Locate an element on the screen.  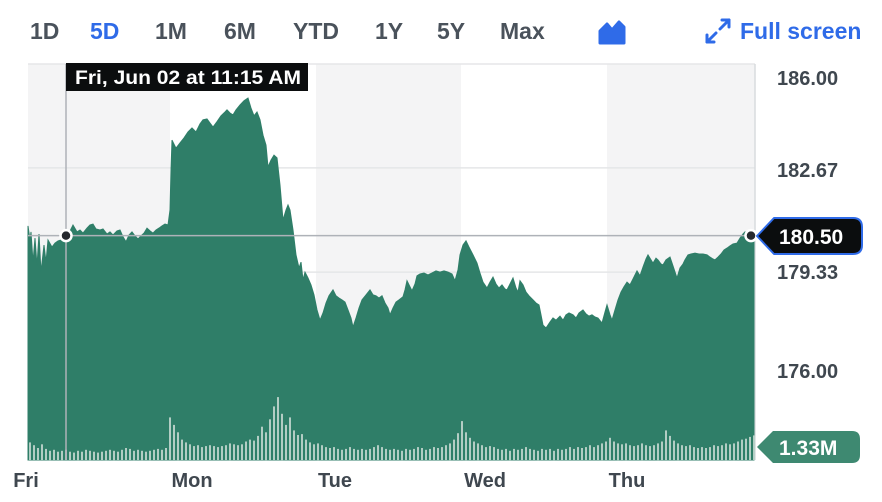
y-tick-186: 186.00 is located at coordinates (807, 79).